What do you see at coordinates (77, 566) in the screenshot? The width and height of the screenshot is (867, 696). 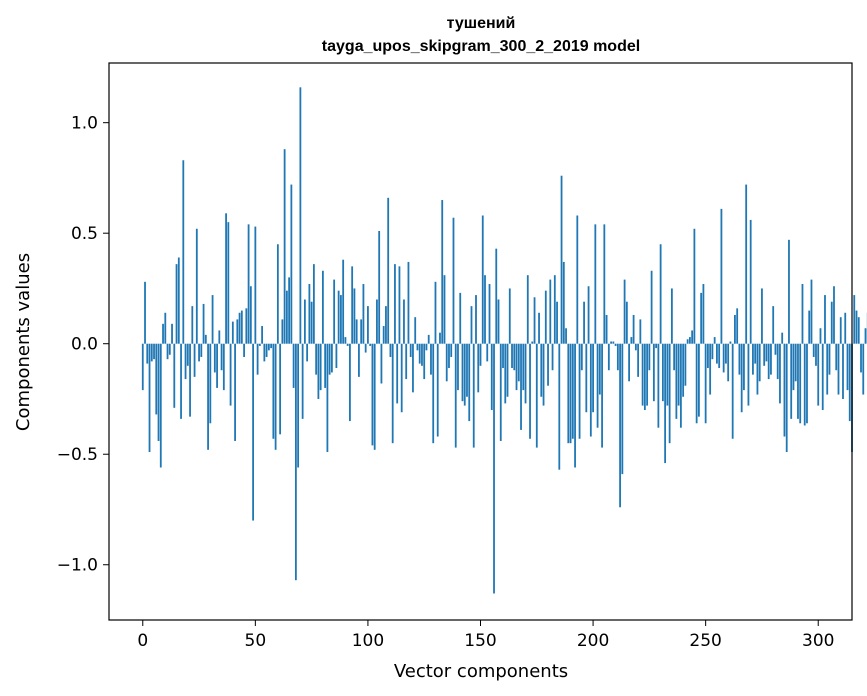 I see `y-tick-label: −1.0` at bounding box center [77, 566].